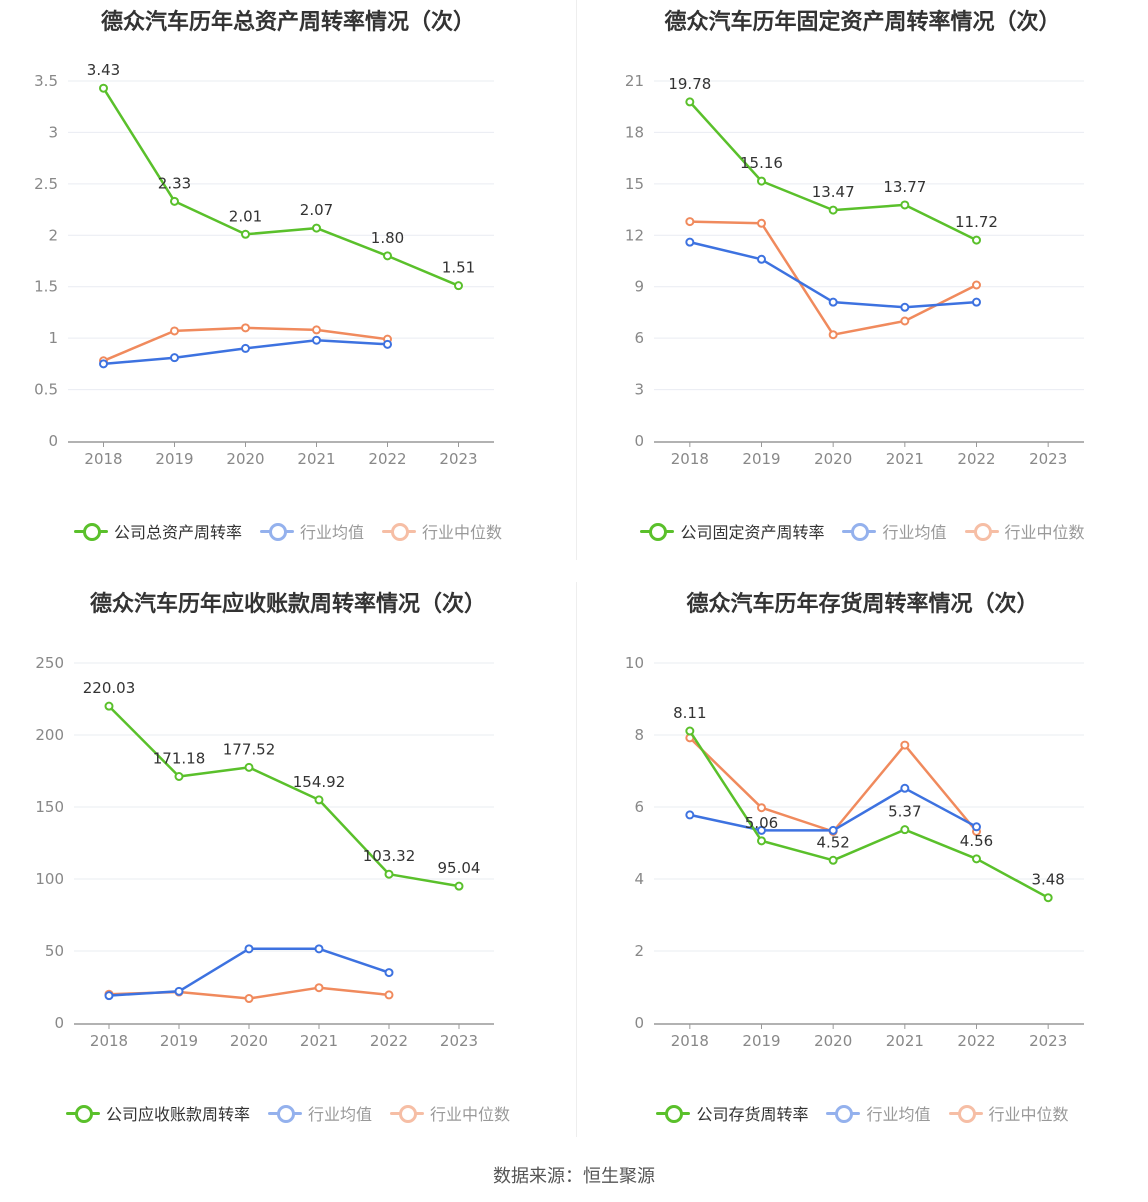 The image size is (1148, 1202). What do you see at coordinates (54, 951) in the screenshot?
I see `y-tick-label: 50` at bounding box center [54, 951].